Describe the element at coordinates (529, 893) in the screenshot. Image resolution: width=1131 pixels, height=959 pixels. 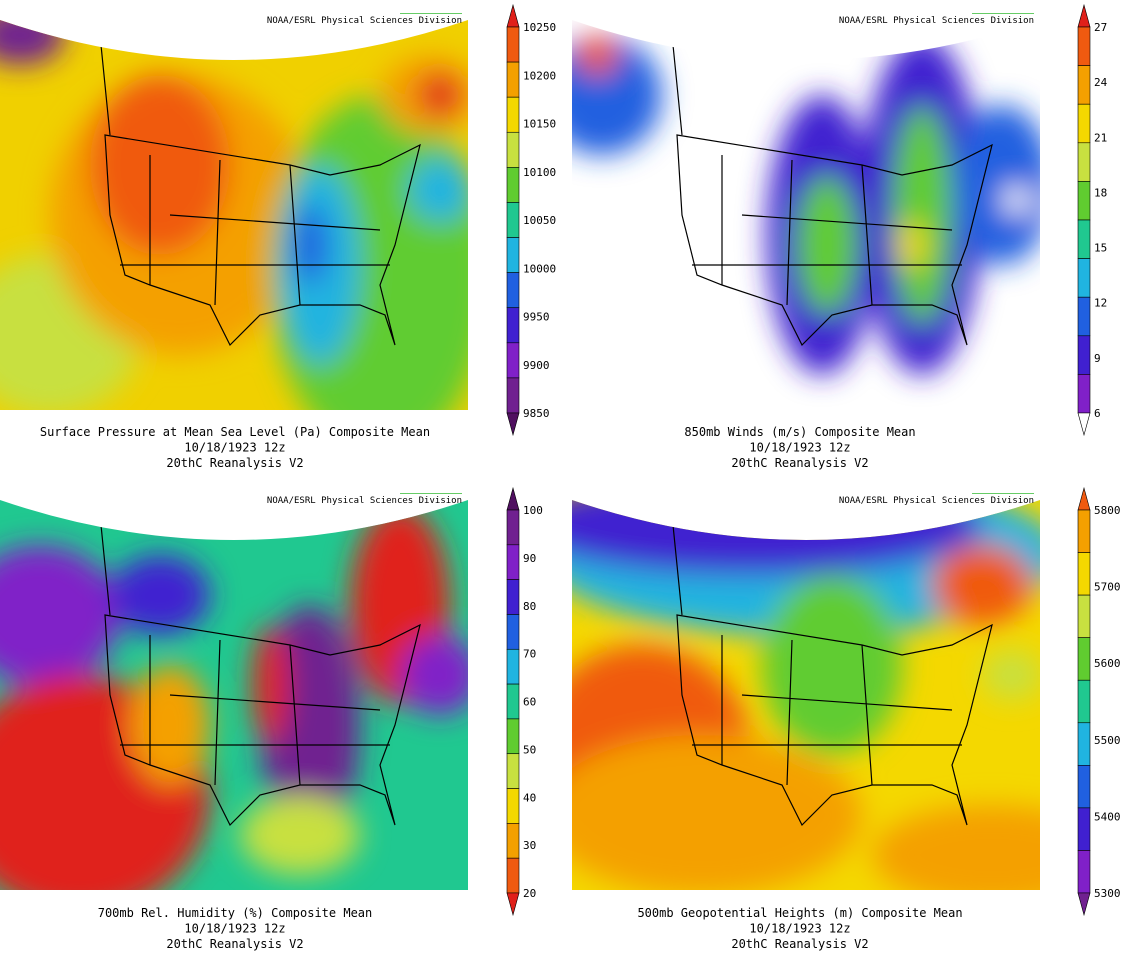
I see `colorbar-label: 20` at that location.